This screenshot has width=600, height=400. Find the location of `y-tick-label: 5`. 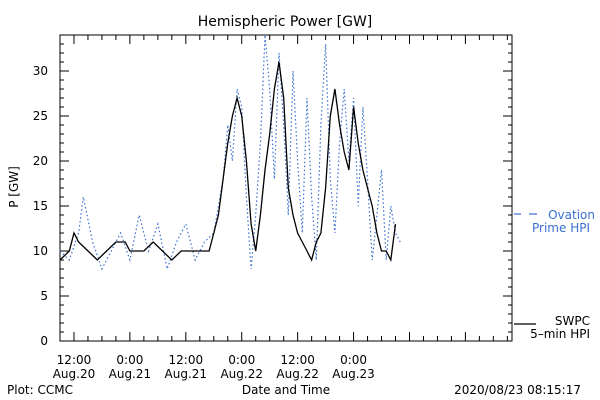

y-tick-label: 5 is located at coordinates (44, 296).